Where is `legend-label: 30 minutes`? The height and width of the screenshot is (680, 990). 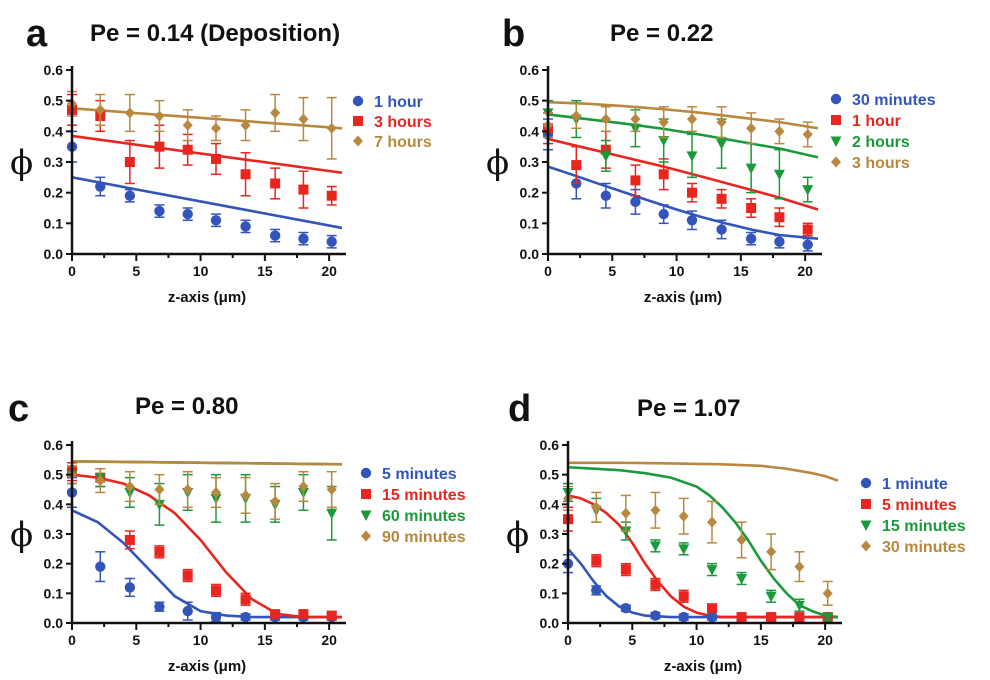 legend-label: 30 minutes is located at coordinates (924, 547).